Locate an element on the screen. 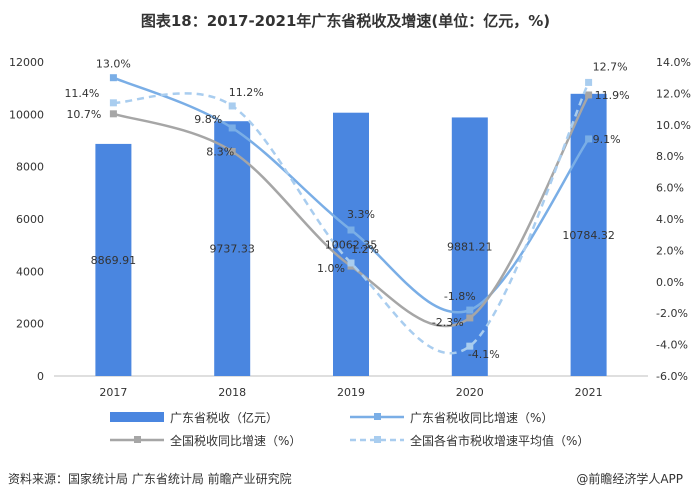 Image resolution: width=691 pixels, height=495 pixels. right-tick-label: 14.0% is located at coordinates (673, 62).